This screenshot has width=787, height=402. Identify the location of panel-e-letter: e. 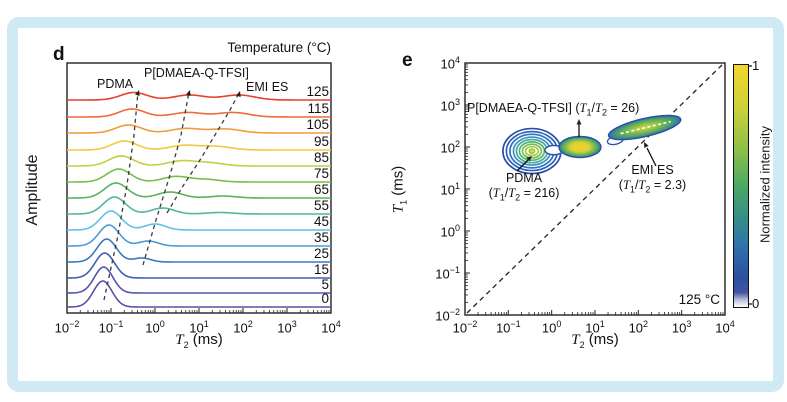
(407, 60).